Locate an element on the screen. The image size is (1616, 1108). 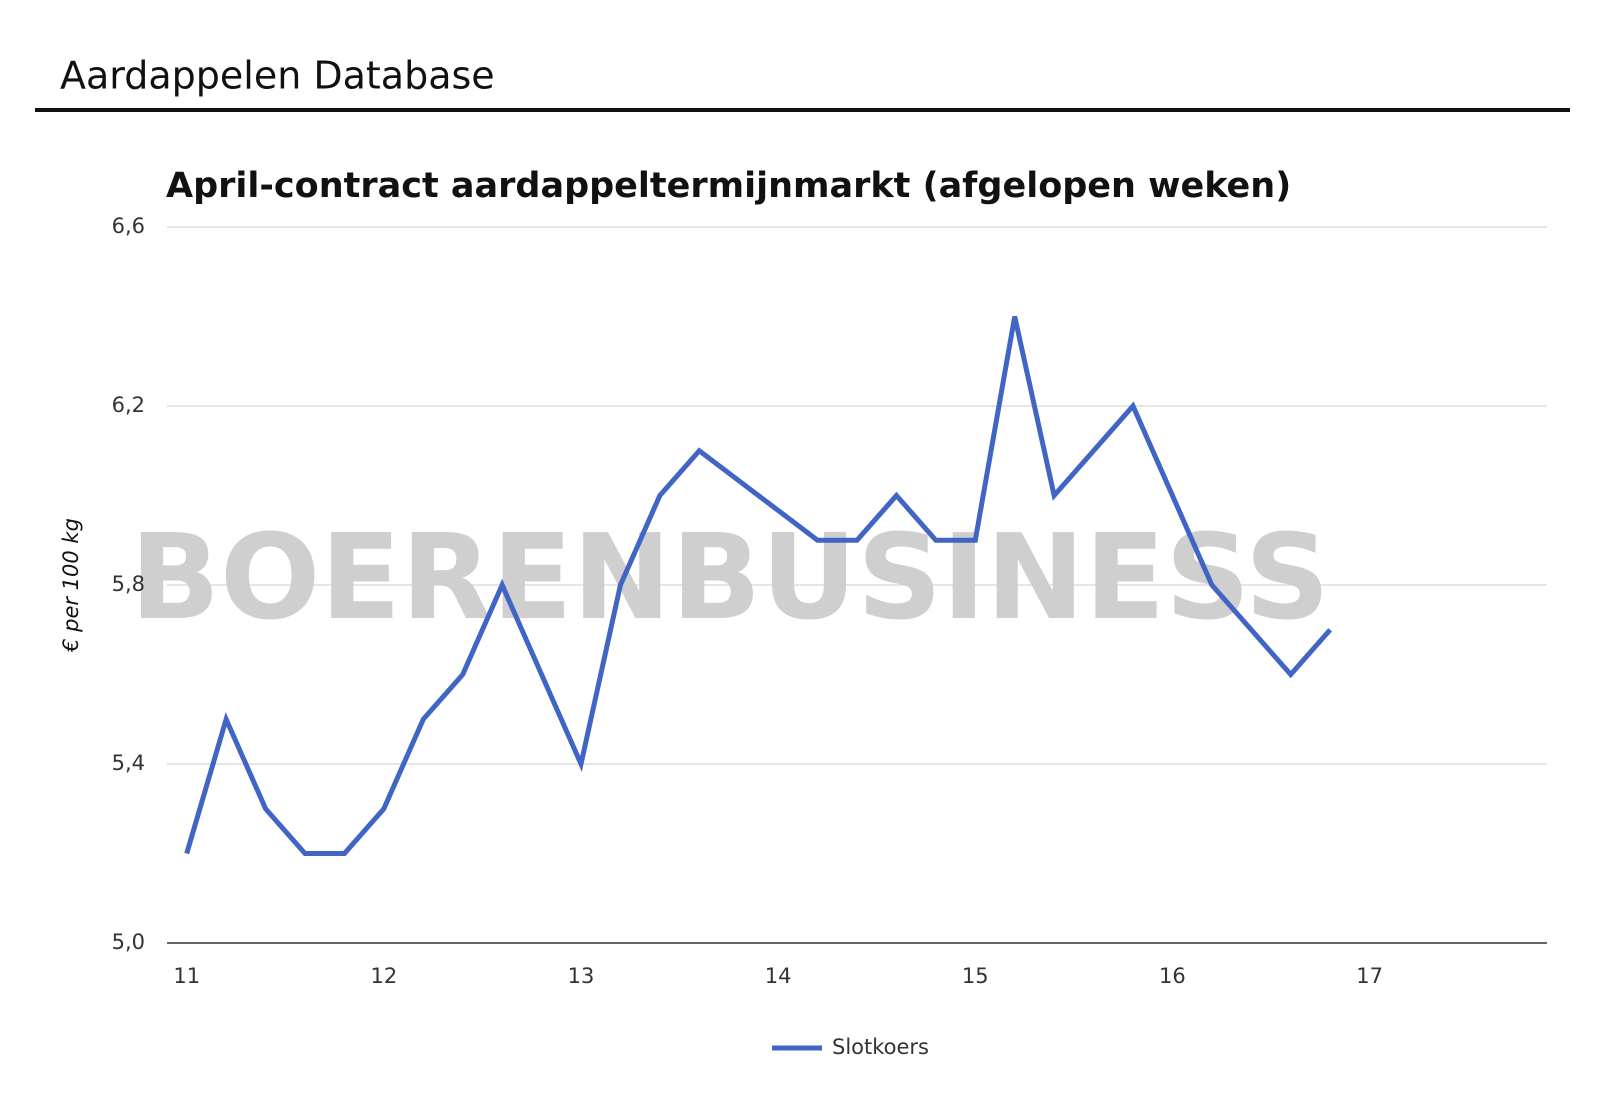
y-tick-label: 5,4 is located at coordinates (128, 763).